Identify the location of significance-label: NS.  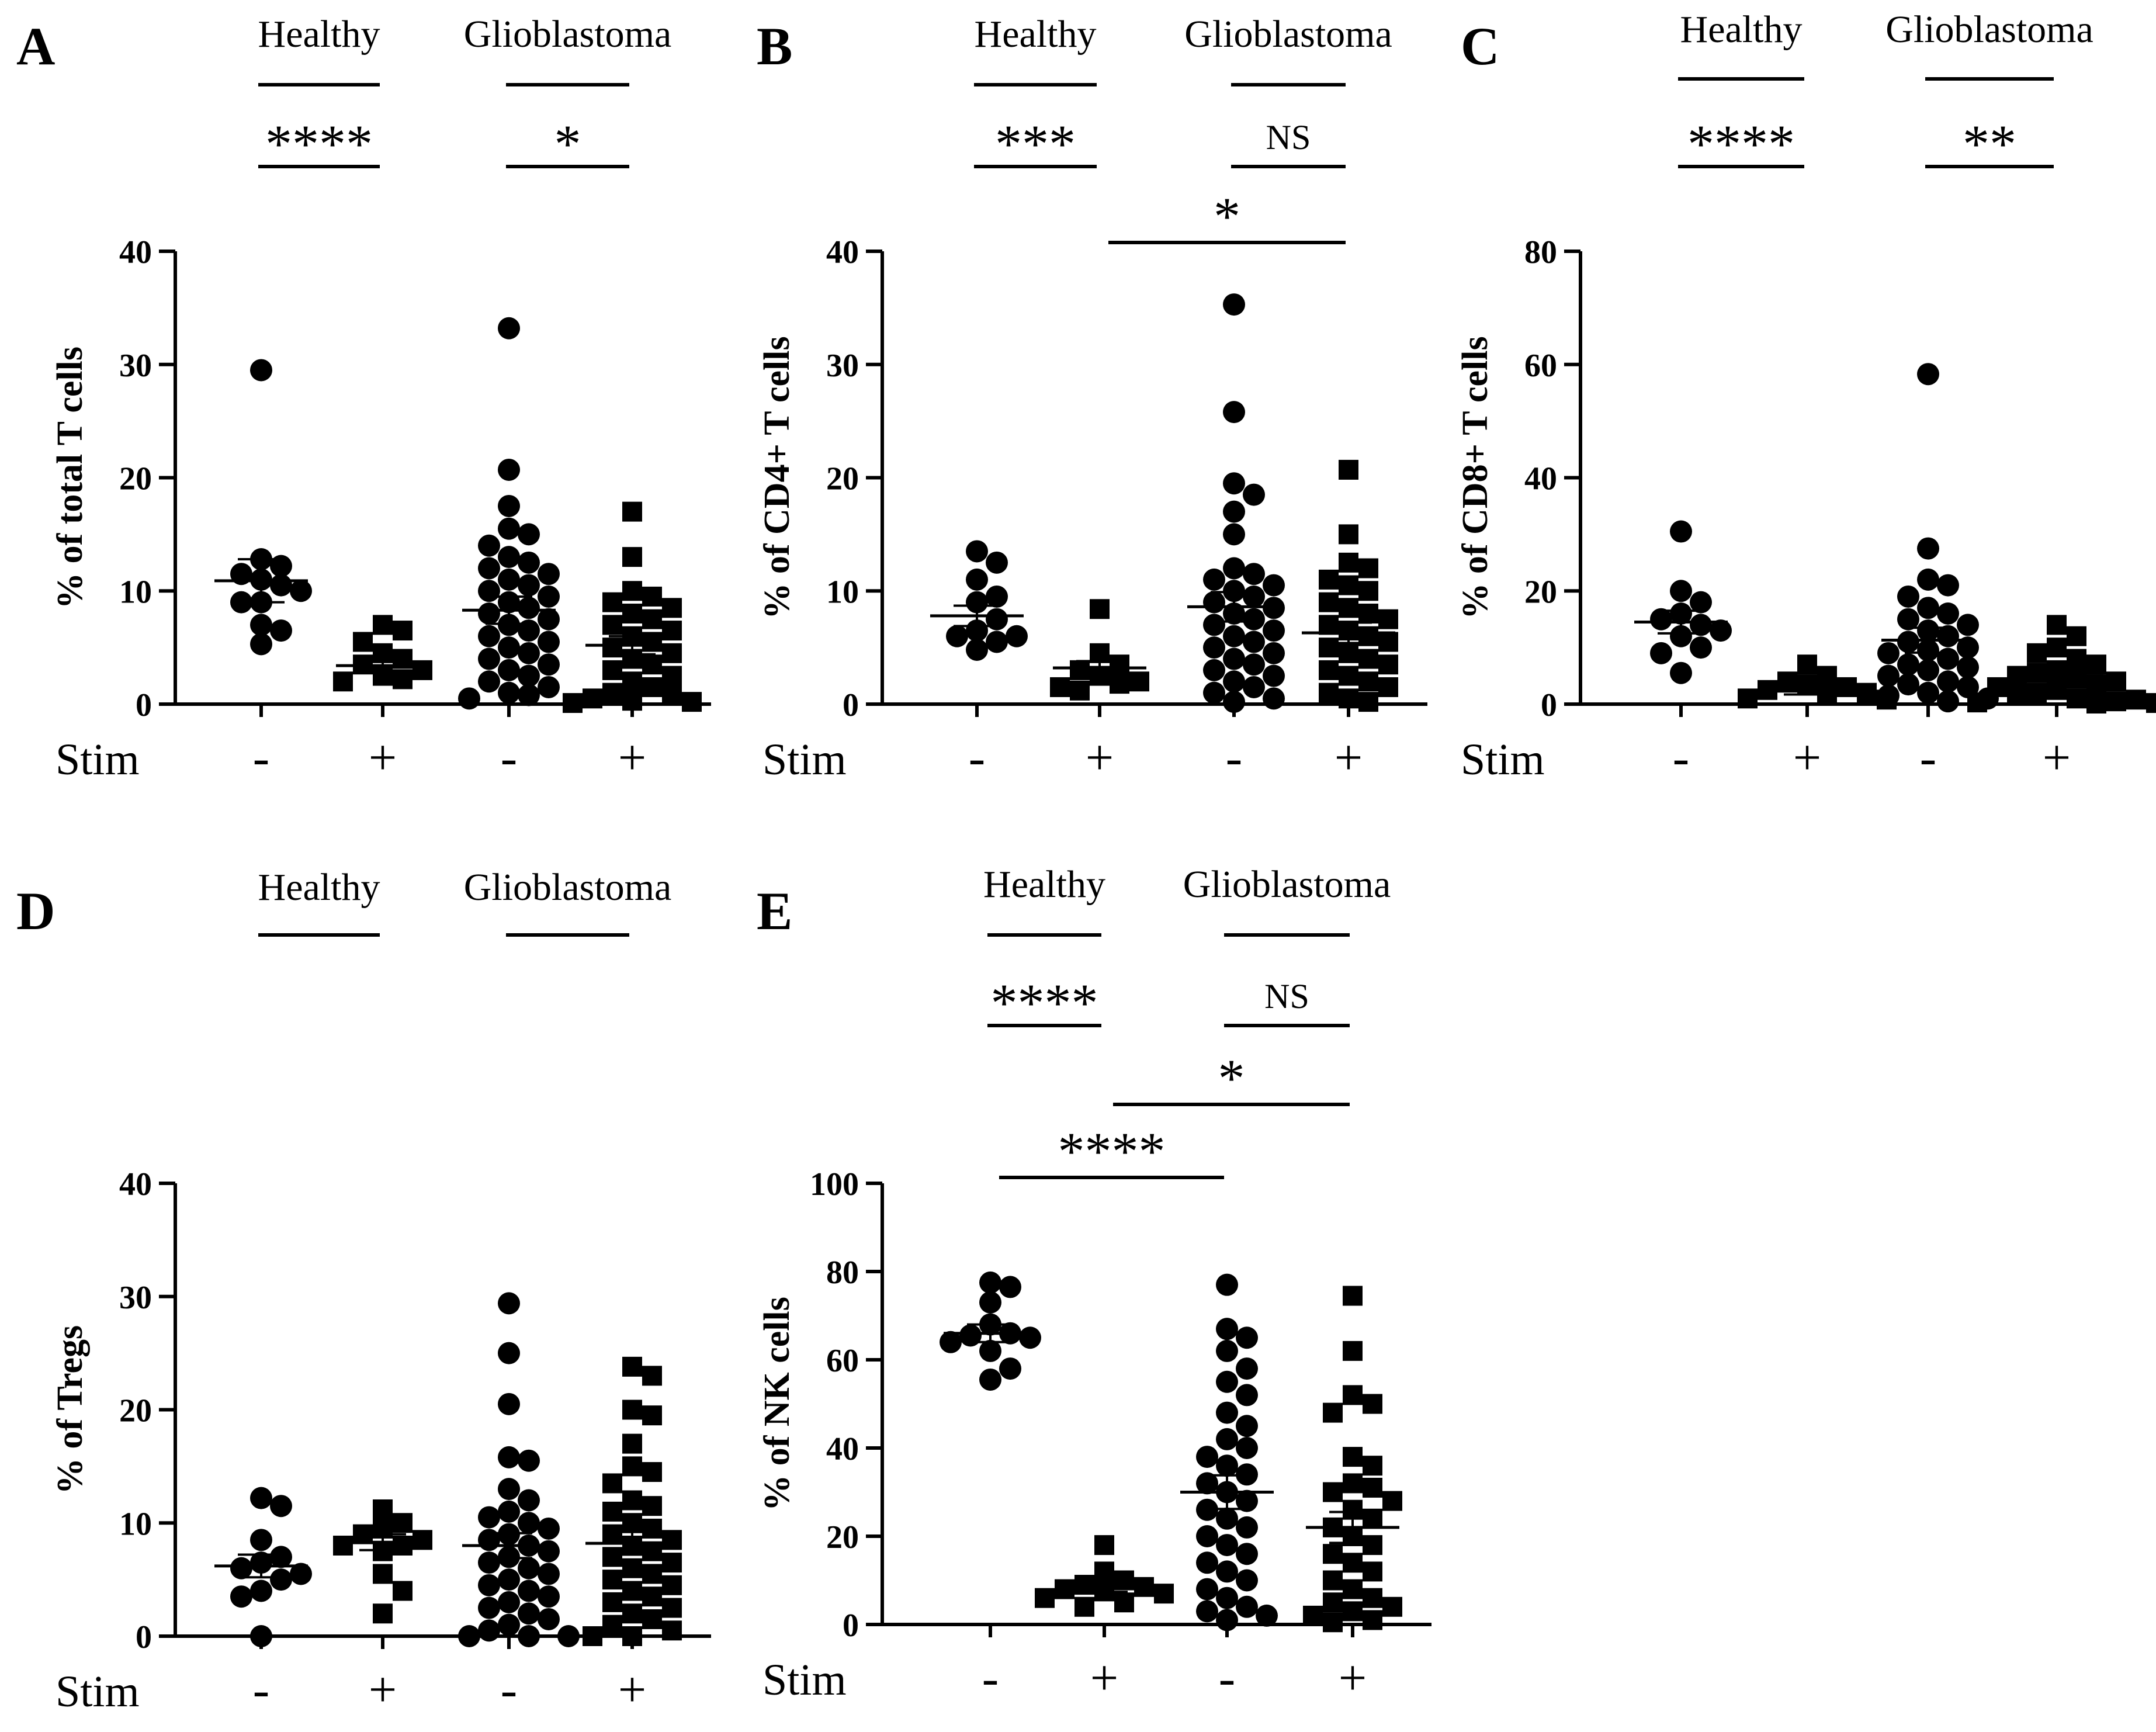
(1288, 137).